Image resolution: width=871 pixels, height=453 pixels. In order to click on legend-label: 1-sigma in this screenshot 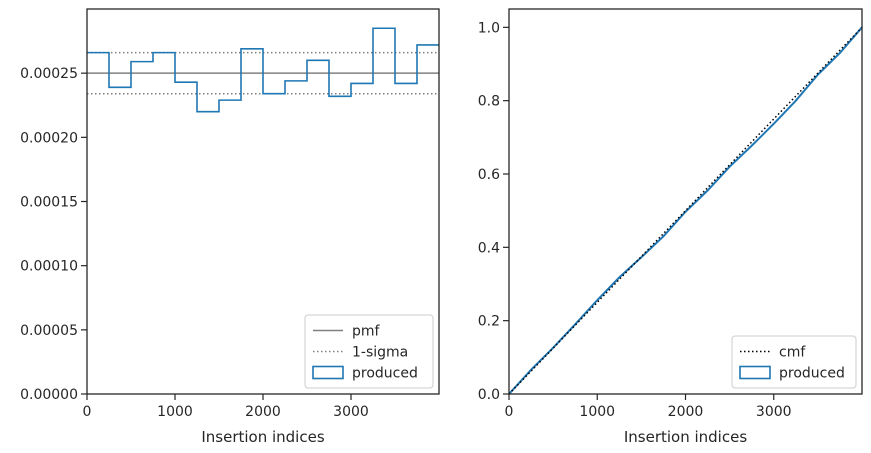, I will do `click(380, 353)`.